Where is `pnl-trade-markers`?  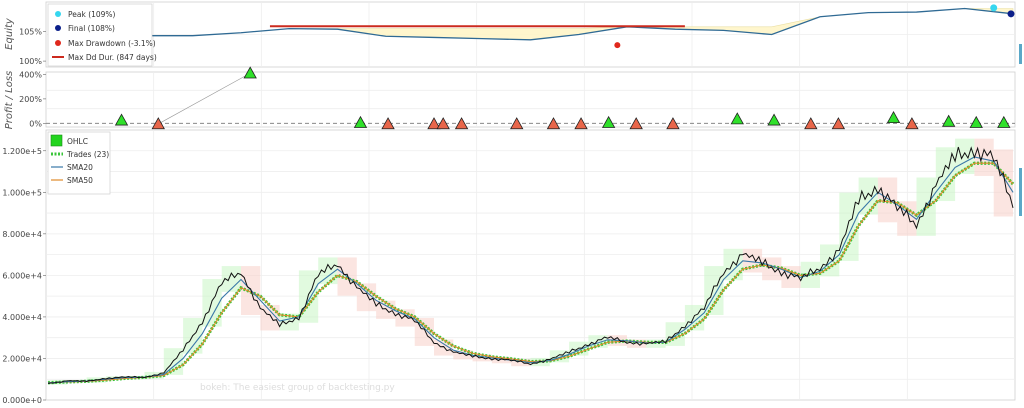
pnl-trade-markers is located at coordinates (562, 98).